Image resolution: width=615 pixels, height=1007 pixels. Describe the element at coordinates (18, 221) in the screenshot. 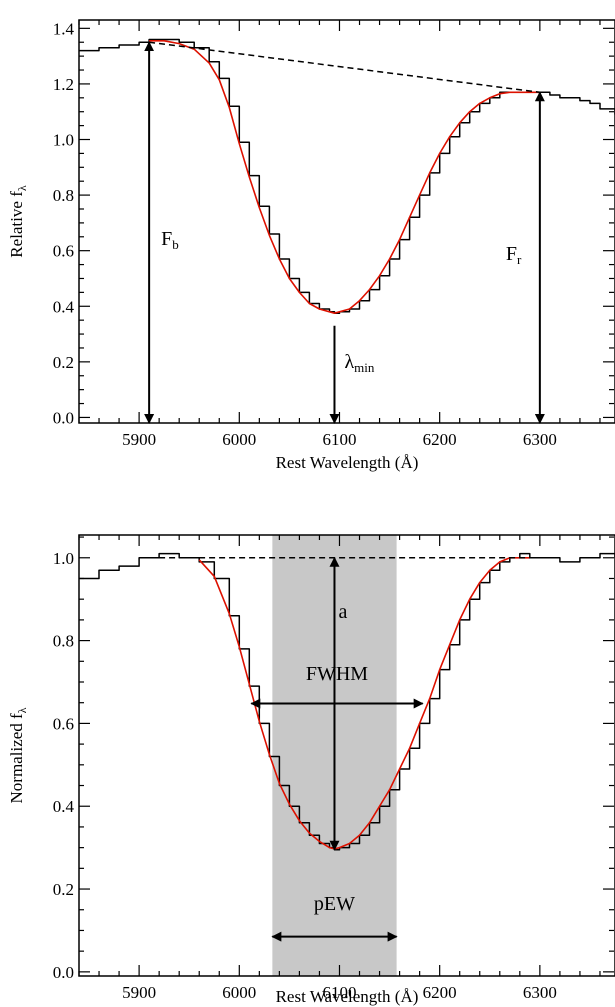

I see `y-axis-label: Relative fλ` at that location.